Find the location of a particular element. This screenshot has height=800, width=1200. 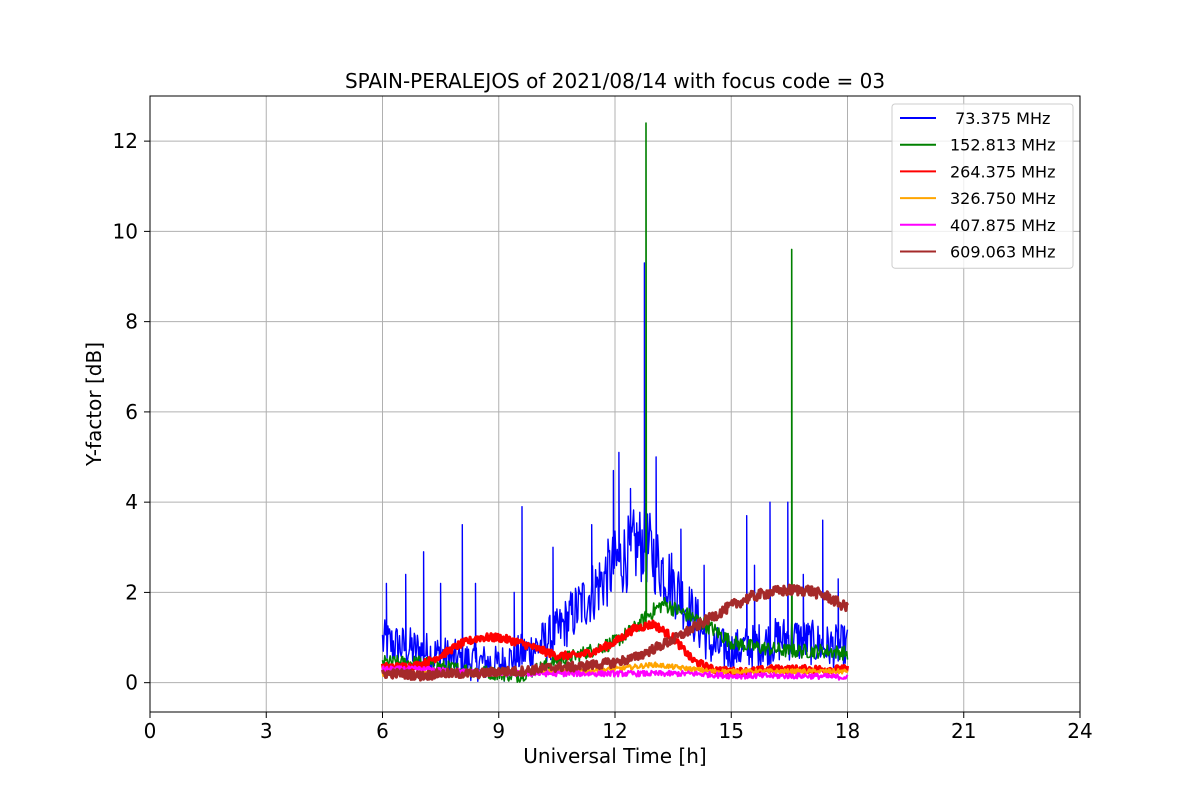

legend-label: 609.063 MHz is located at coordinates (1002, 252).